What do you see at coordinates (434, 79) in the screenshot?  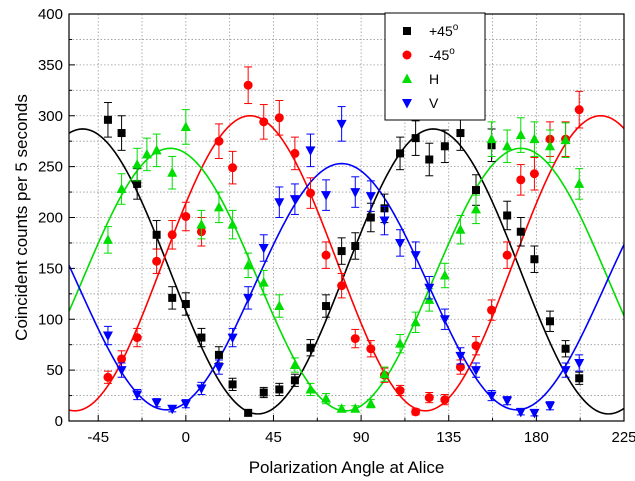 I see `legend-label: H` at bounding box center [434, 79].